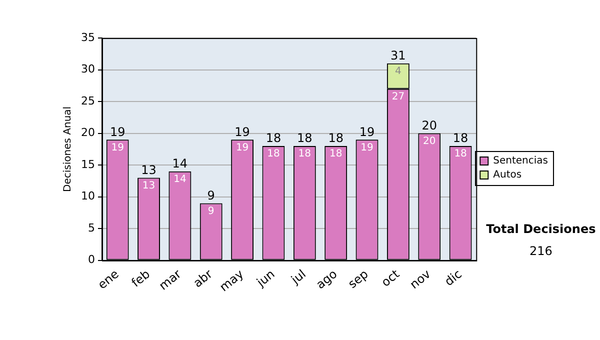 This screenshot has height=340, width=600. Describe the element at coordinates (180, 163) in the screenshot. I see `total-label: 14` at that location.